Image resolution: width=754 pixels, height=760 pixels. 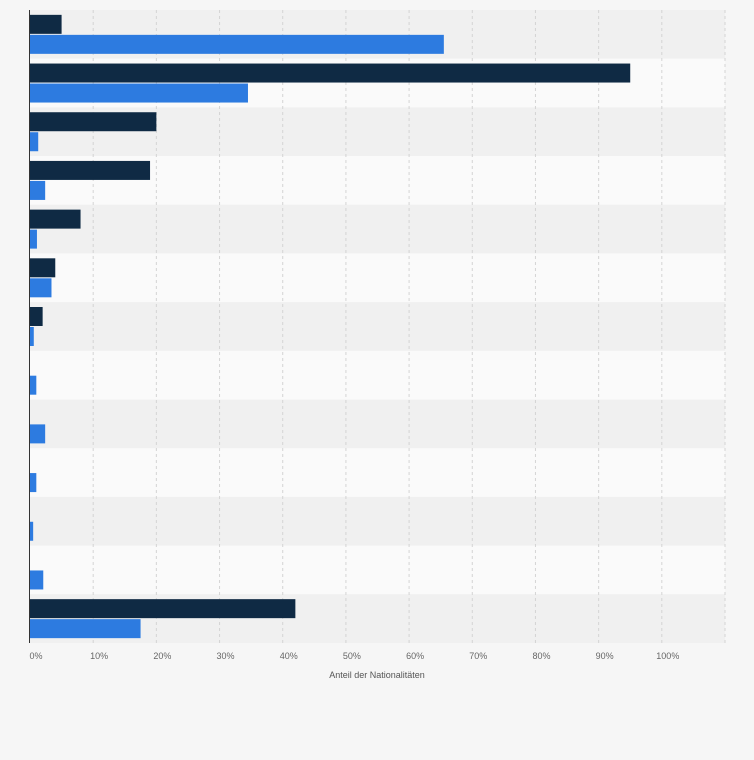 I want to click on x-tick-label: 60%, so click(x=415, y=656).